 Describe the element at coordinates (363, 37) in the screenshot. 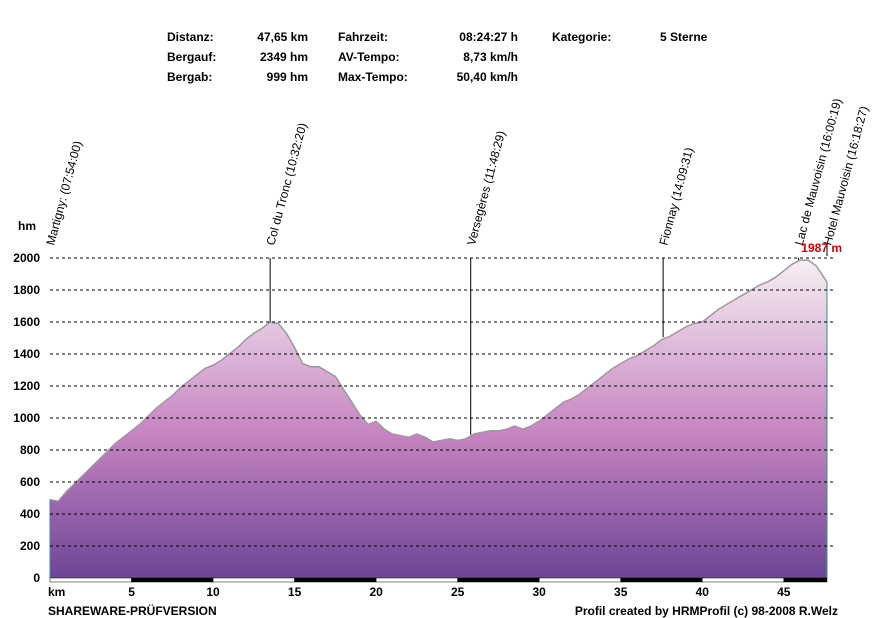

I see `time-label: Fahrzeit:` at that location.